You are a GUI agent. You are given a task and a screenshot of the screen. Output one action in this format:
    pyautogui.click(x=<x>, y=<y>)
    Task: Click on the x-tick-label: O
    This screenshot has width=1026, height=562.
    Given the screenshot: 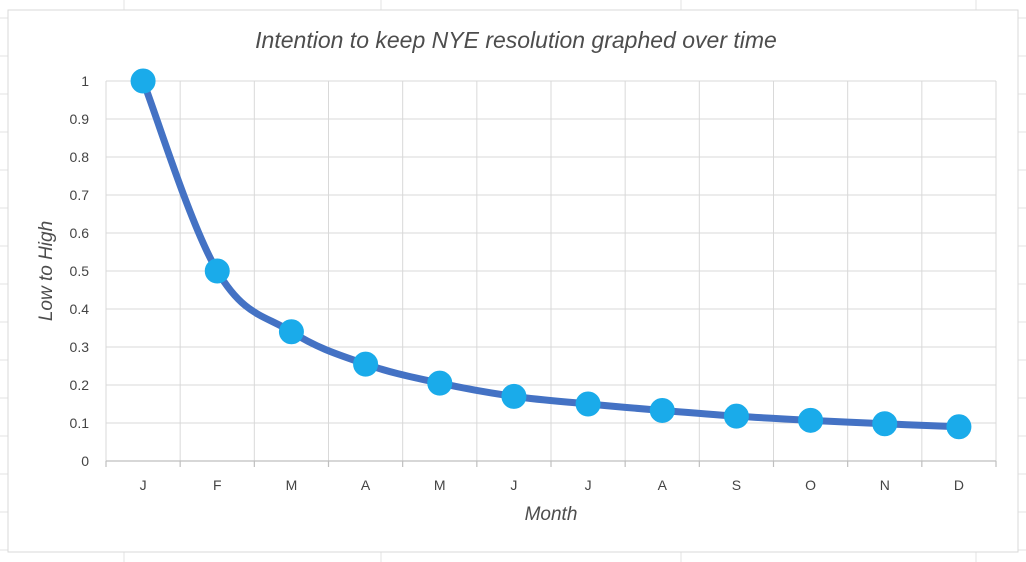 What is the action you would take?
    pyautogui.click(x=810, y=485)
    